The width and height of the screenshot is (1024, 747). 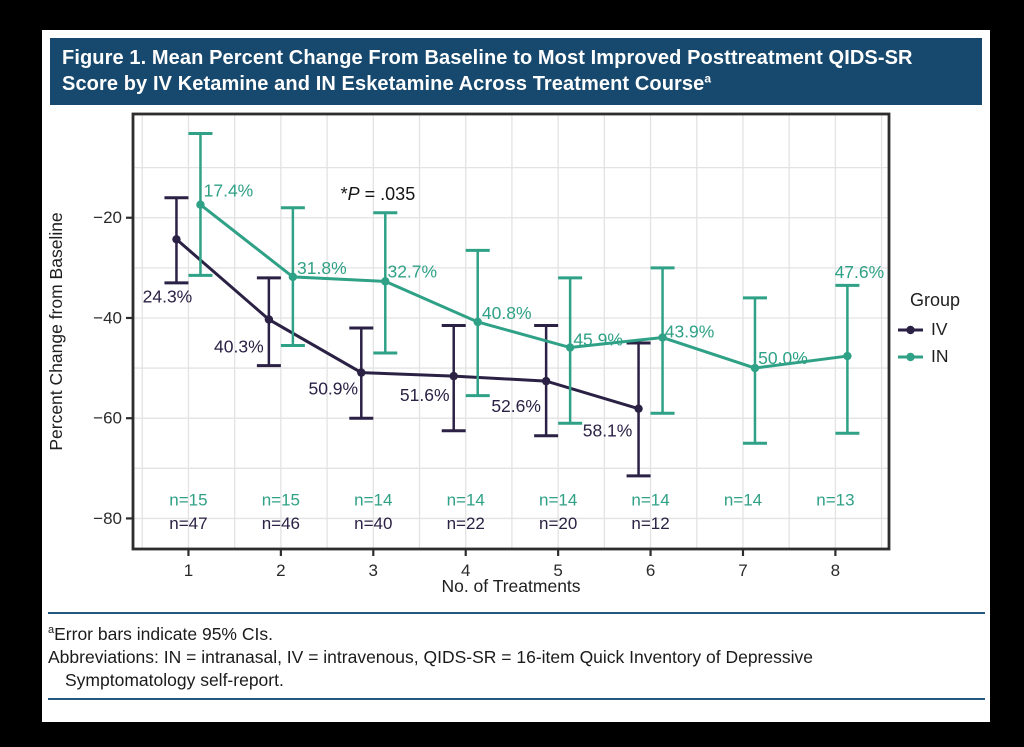 I want to click on n-label: n=46, so click(x=281, y=523).